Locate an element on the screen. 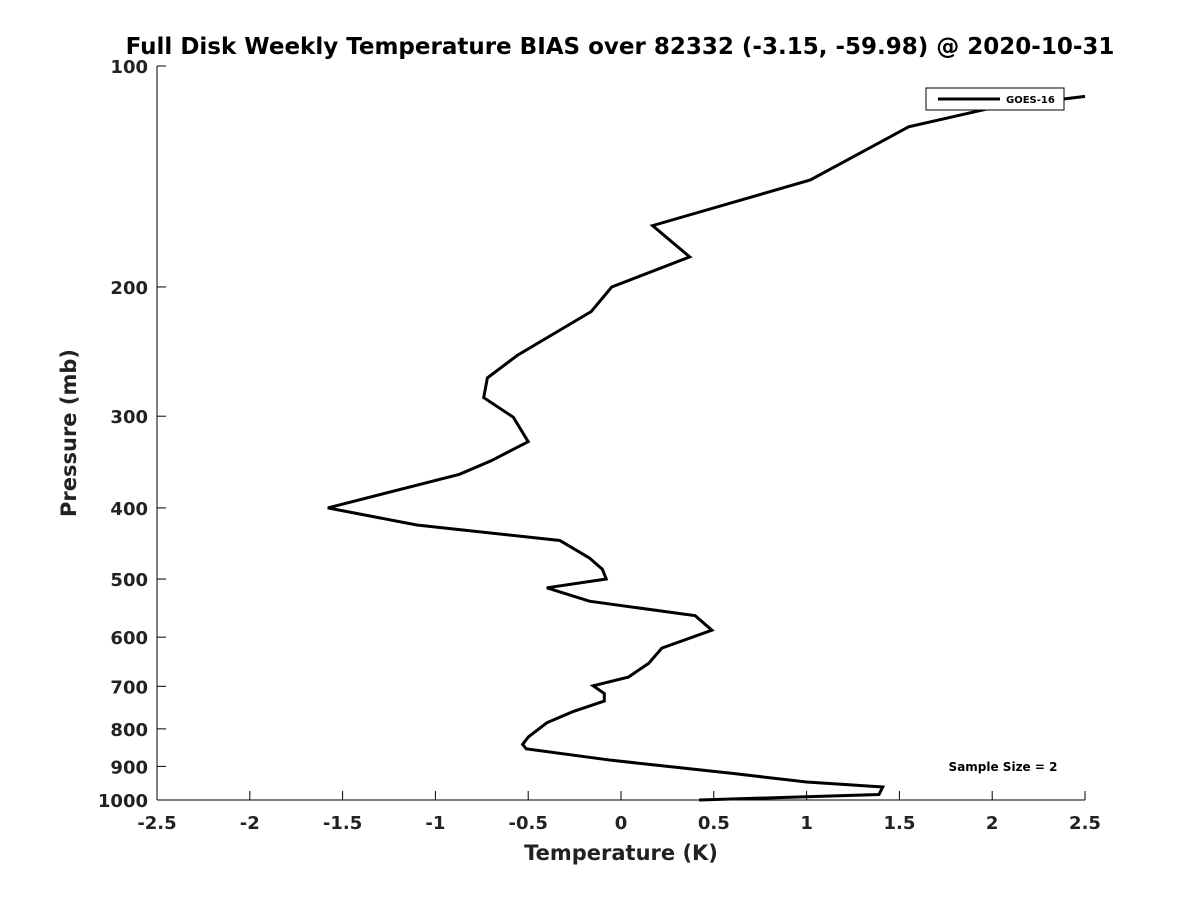 Image resolution: width=1200 pixels, height=900 pixels. y-tick-label: 700 is located at coordinates (129, 687).